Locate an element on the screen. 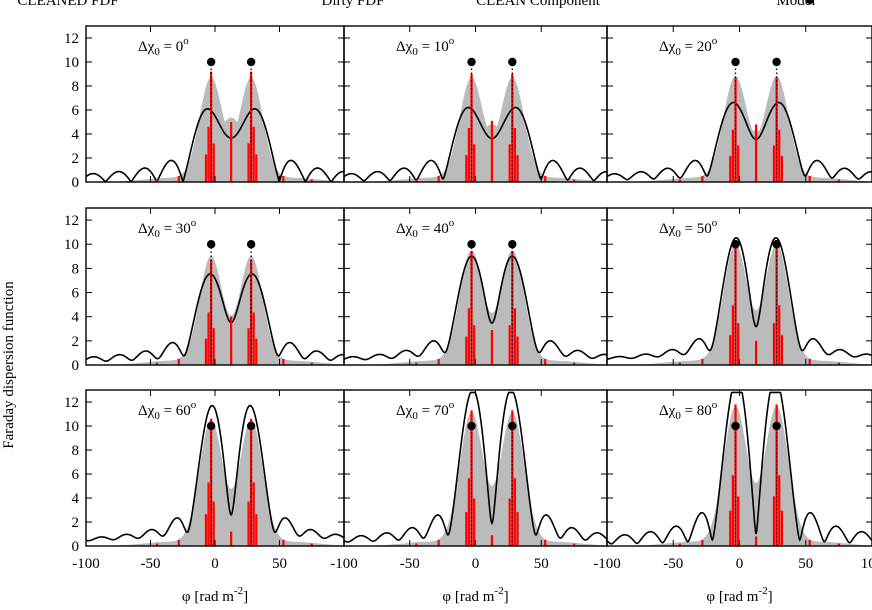 The image size is (872, 610). x-axis-labels: φ [rad m-2] φ [rad m-2] φ [rad m-2] is located at coordinates (477, 595).